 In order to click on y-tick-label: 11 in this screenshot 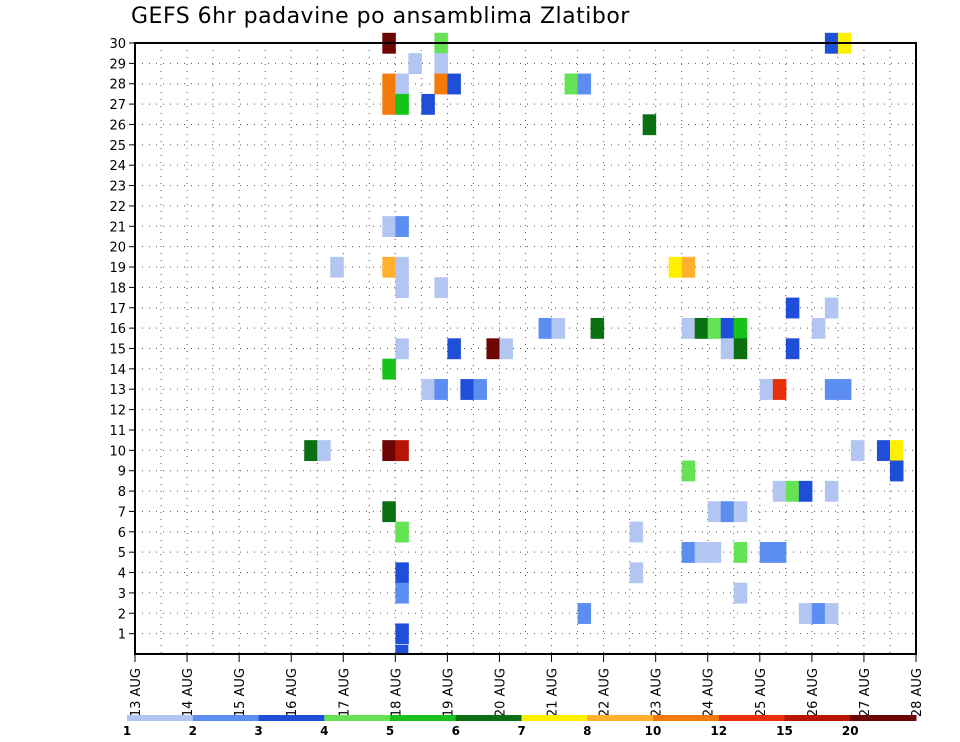, I will do `click(117, 431)`.